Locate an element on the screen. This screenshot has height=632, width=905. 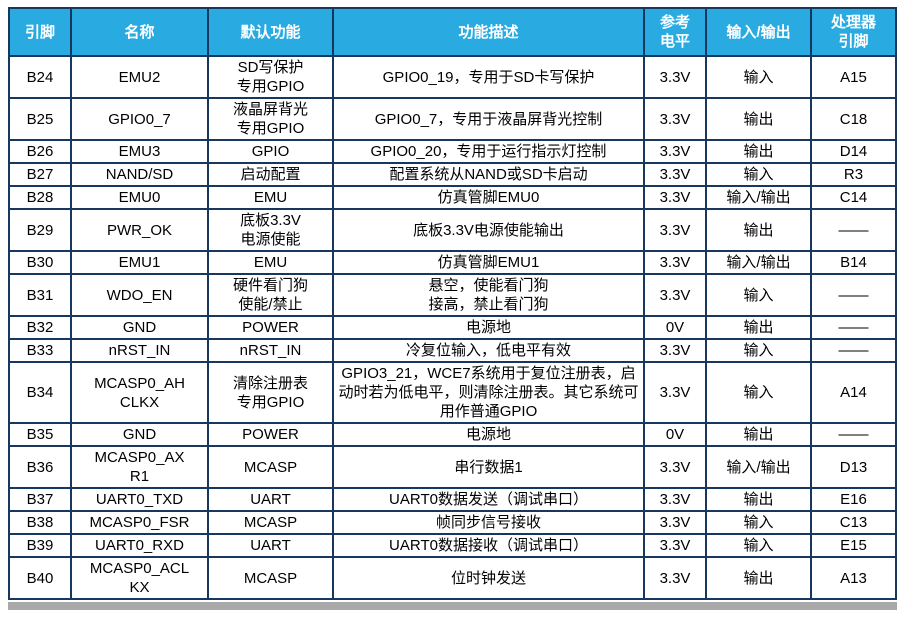
cell-description: 底板3.3V电源使能输出 is located at coordinates (488, 230).